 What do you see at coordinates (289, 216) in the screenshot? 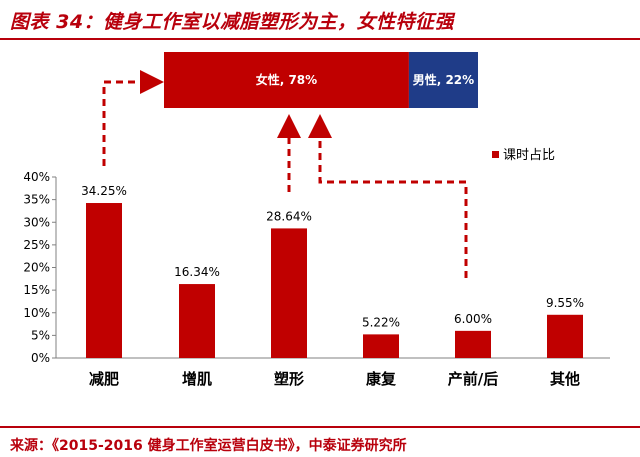
I see `data-label: 28.64%` at bounding box center [289, 216].